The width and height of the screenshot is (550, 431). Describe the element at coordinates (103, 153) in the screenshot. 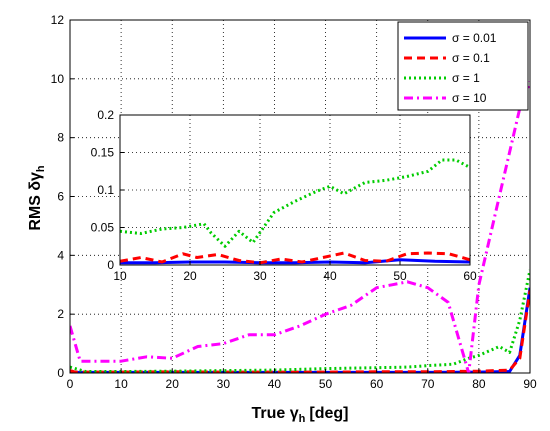

I see `inset-y-tick-label: 0.15` at that location.